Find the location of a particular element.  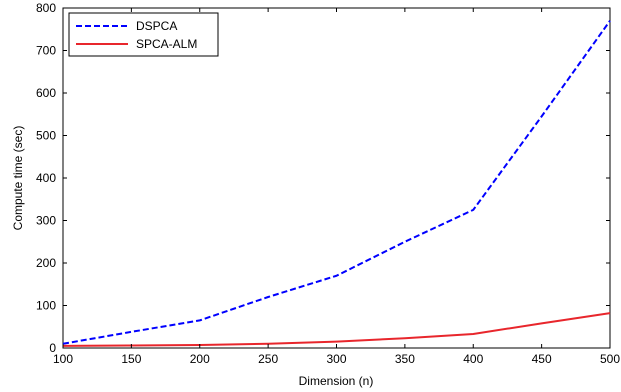

series-line-spca-alm is located at coordinates (336, 329).